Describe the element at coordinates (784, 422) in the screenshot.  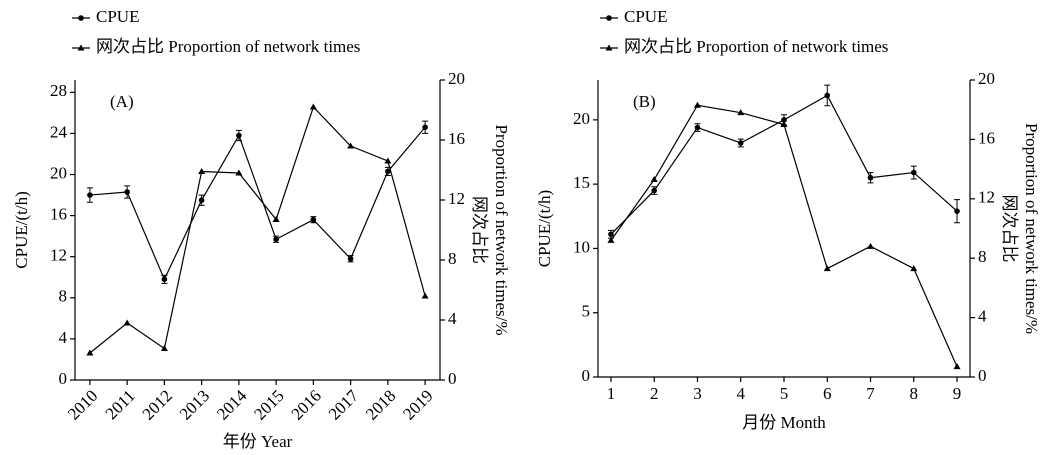
I see `x-axis-label: 月份 Month` at that location.